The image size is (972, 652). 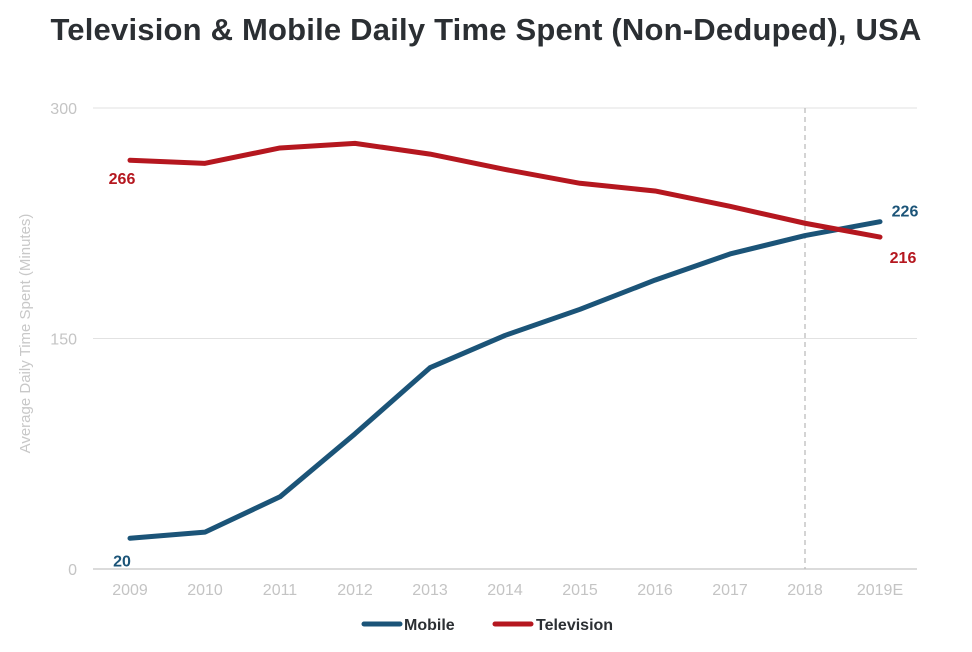 What do you see at coordinates (63, 340) in the screenshot?
I see `y-tick-label: 150` at bounding box center [63, 340].